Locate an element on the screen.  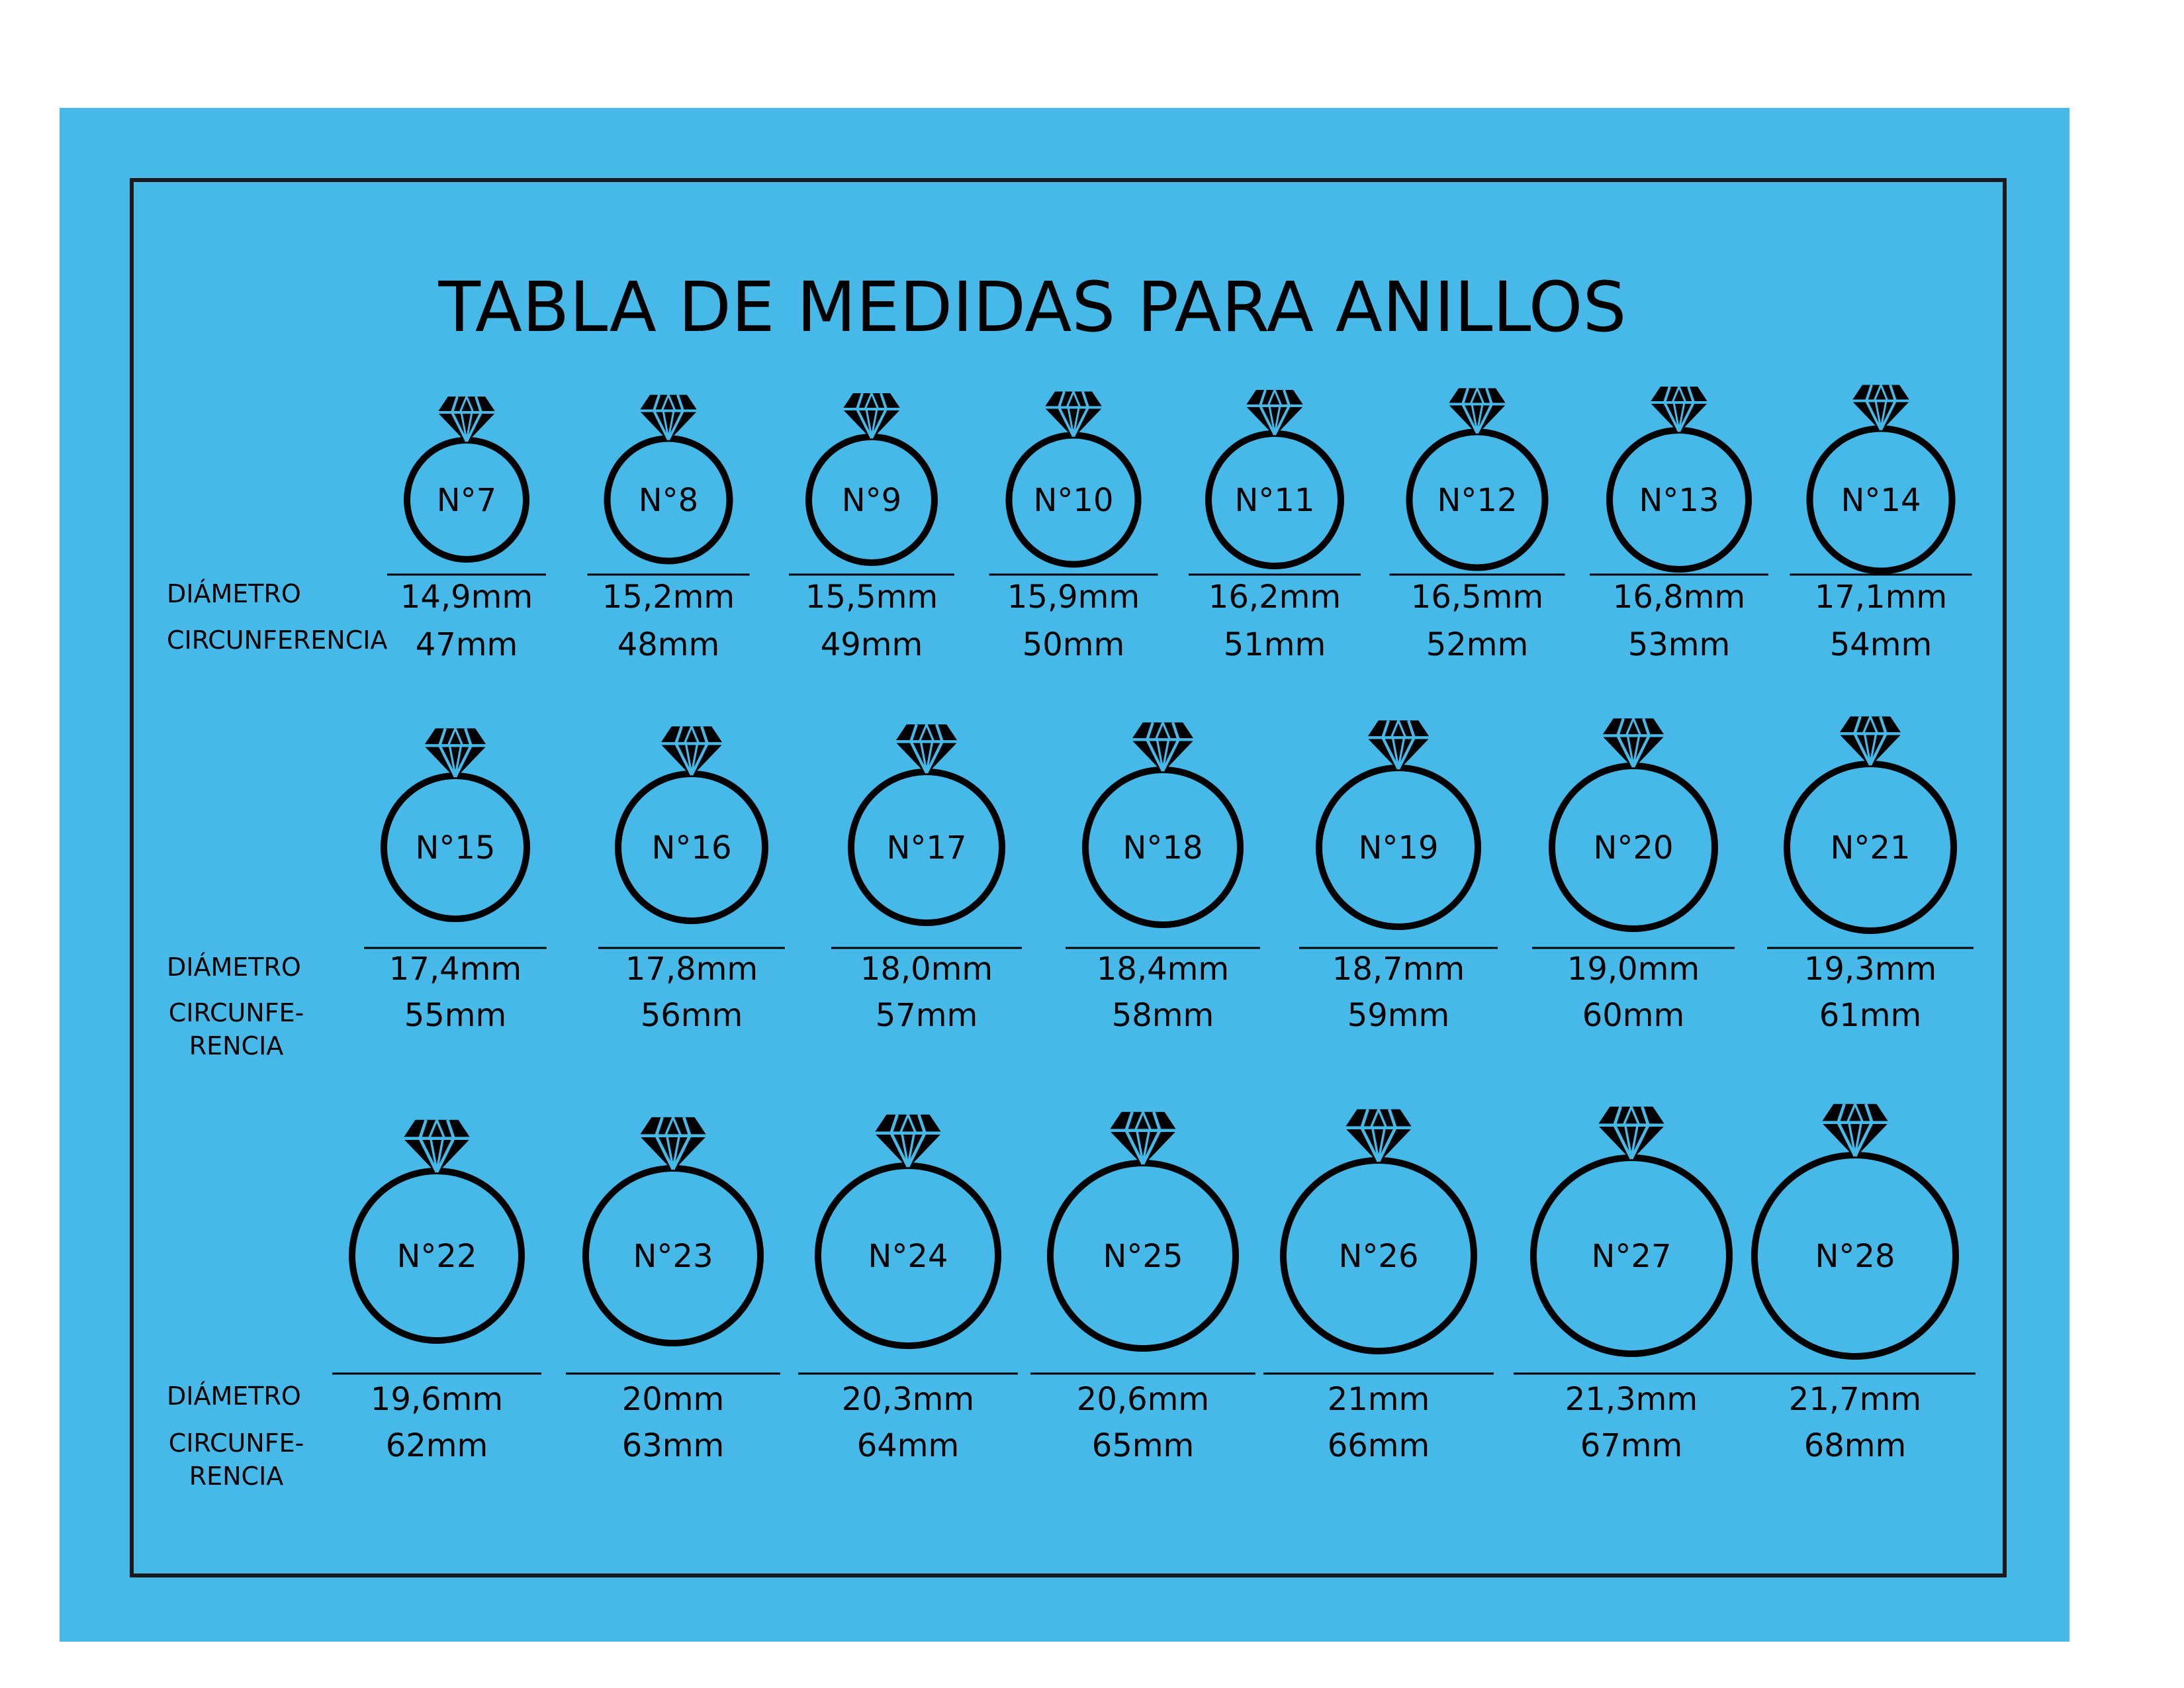
ring-size-item: N°7 14,9mm 47mm is located at coordinates (466, 529).